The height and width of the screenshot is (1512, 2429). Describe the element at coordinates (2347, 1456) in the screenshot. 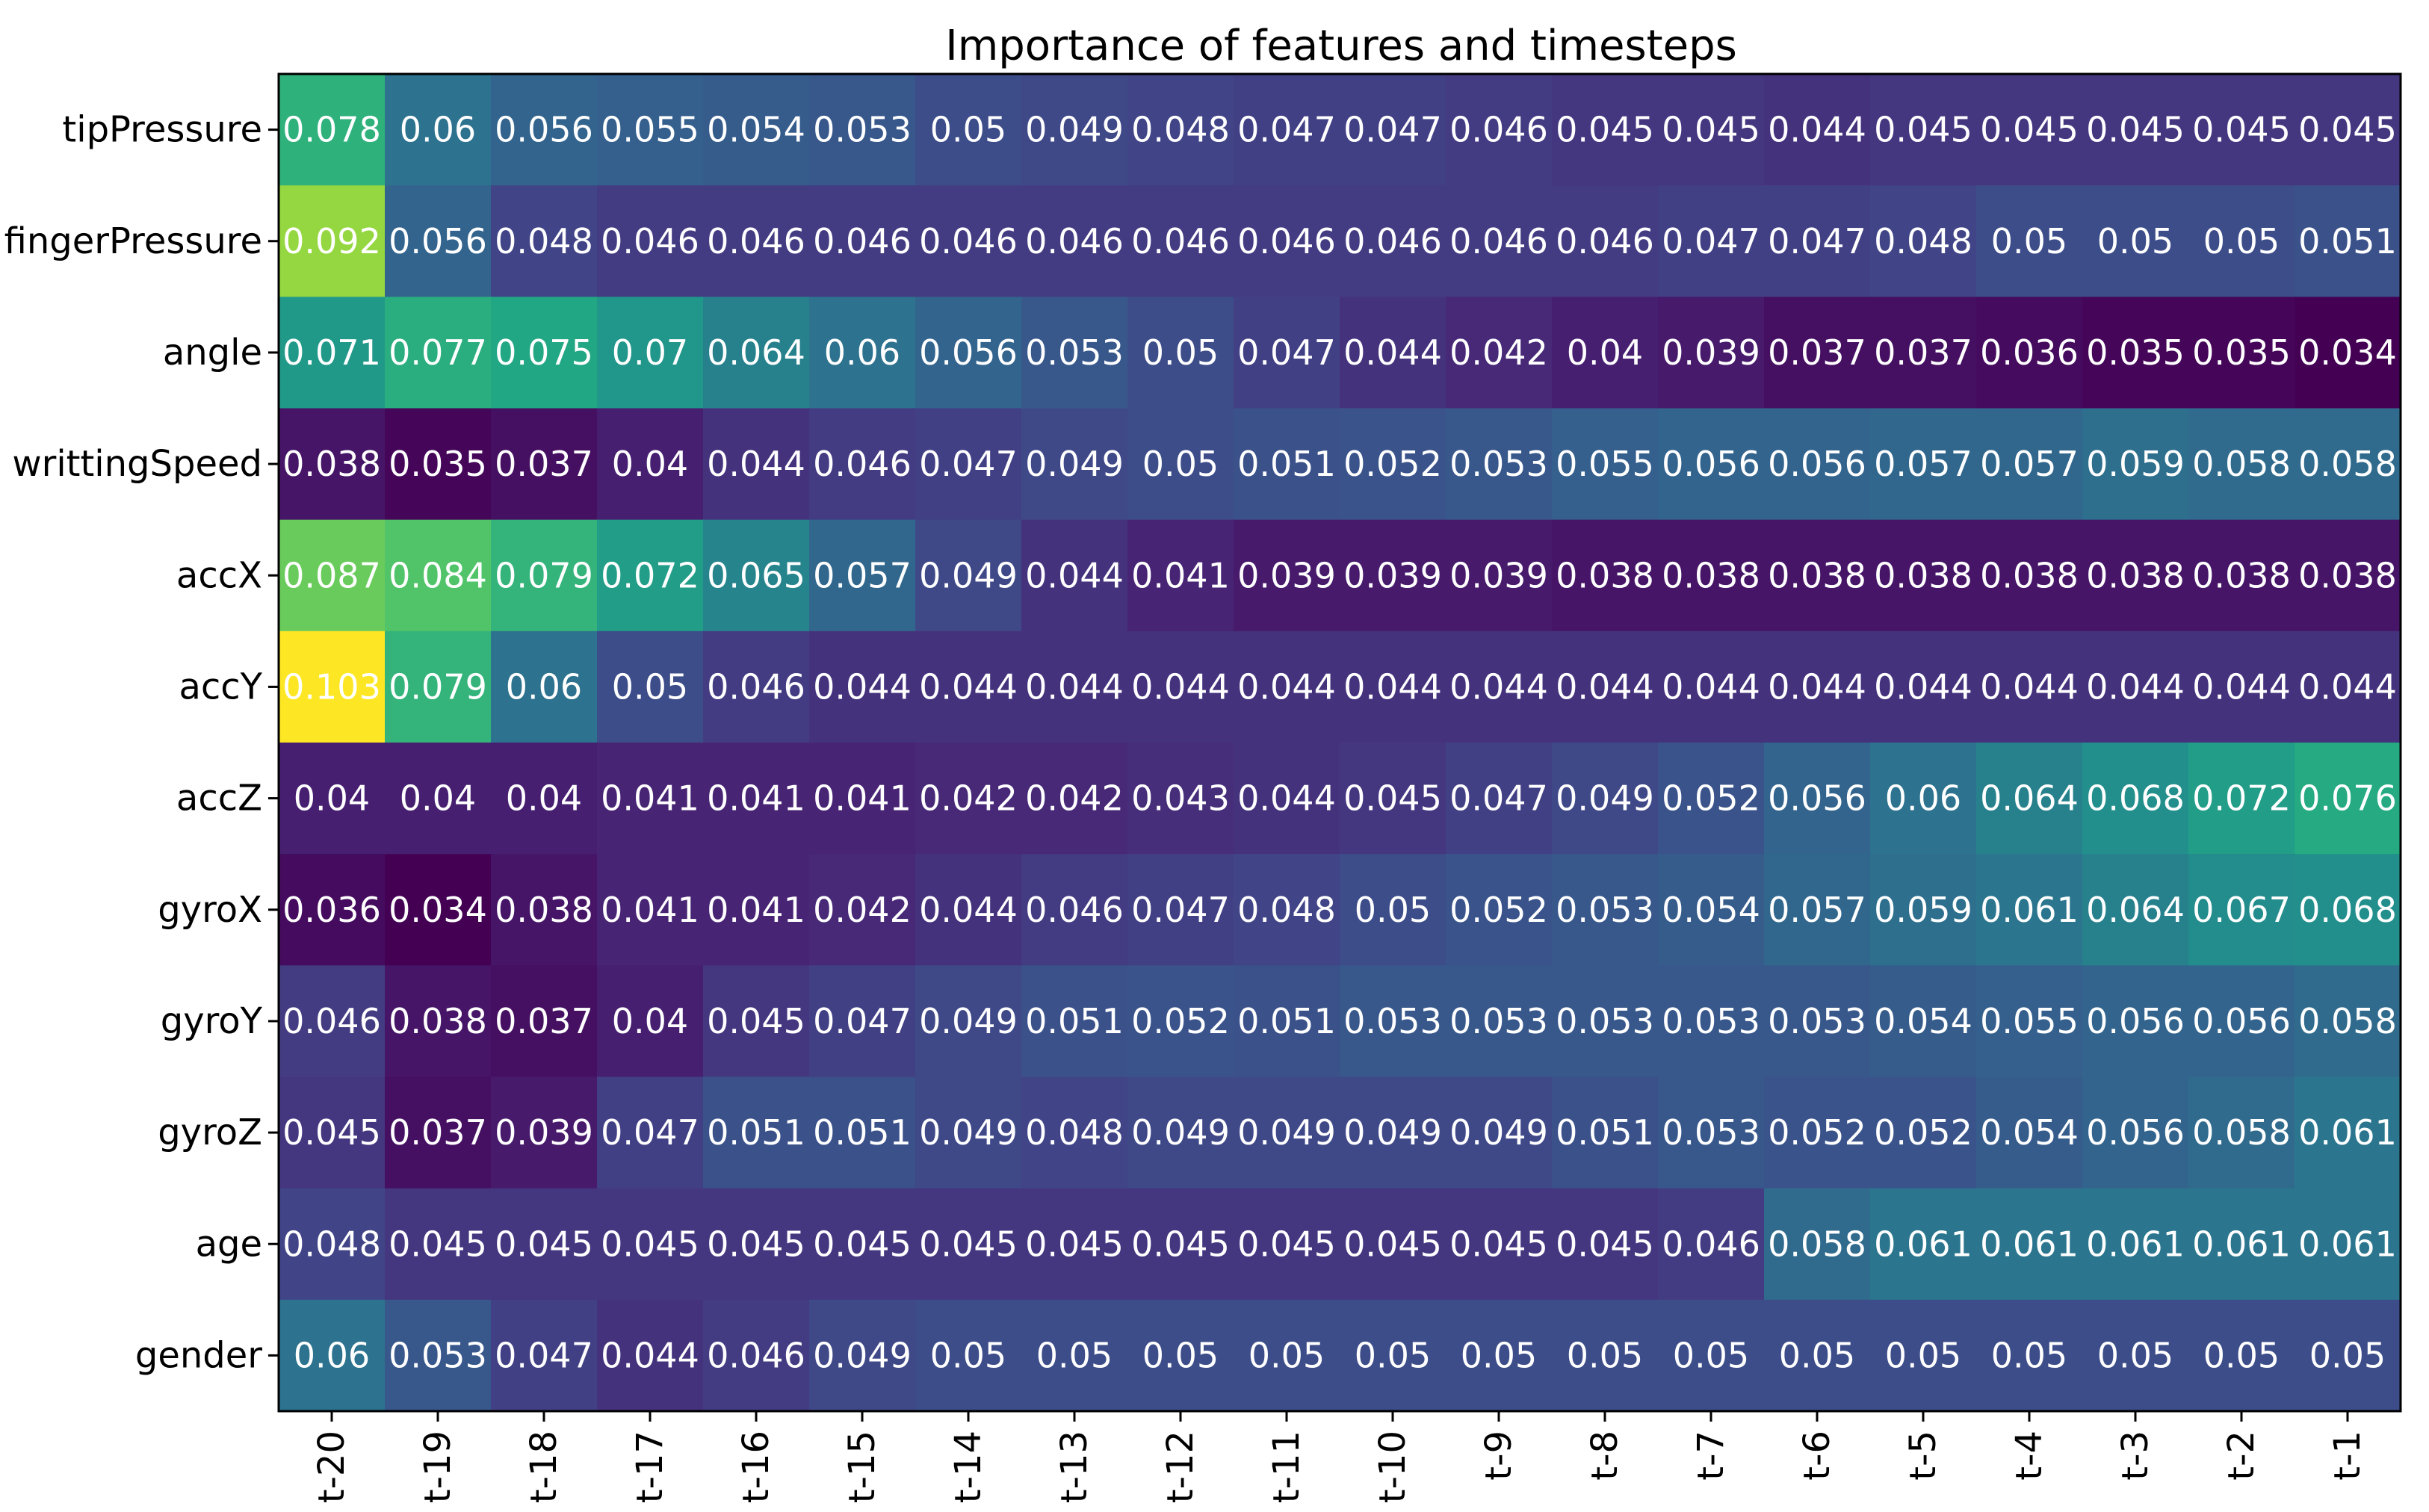

I see `x-tick-label: t-1` at that location.